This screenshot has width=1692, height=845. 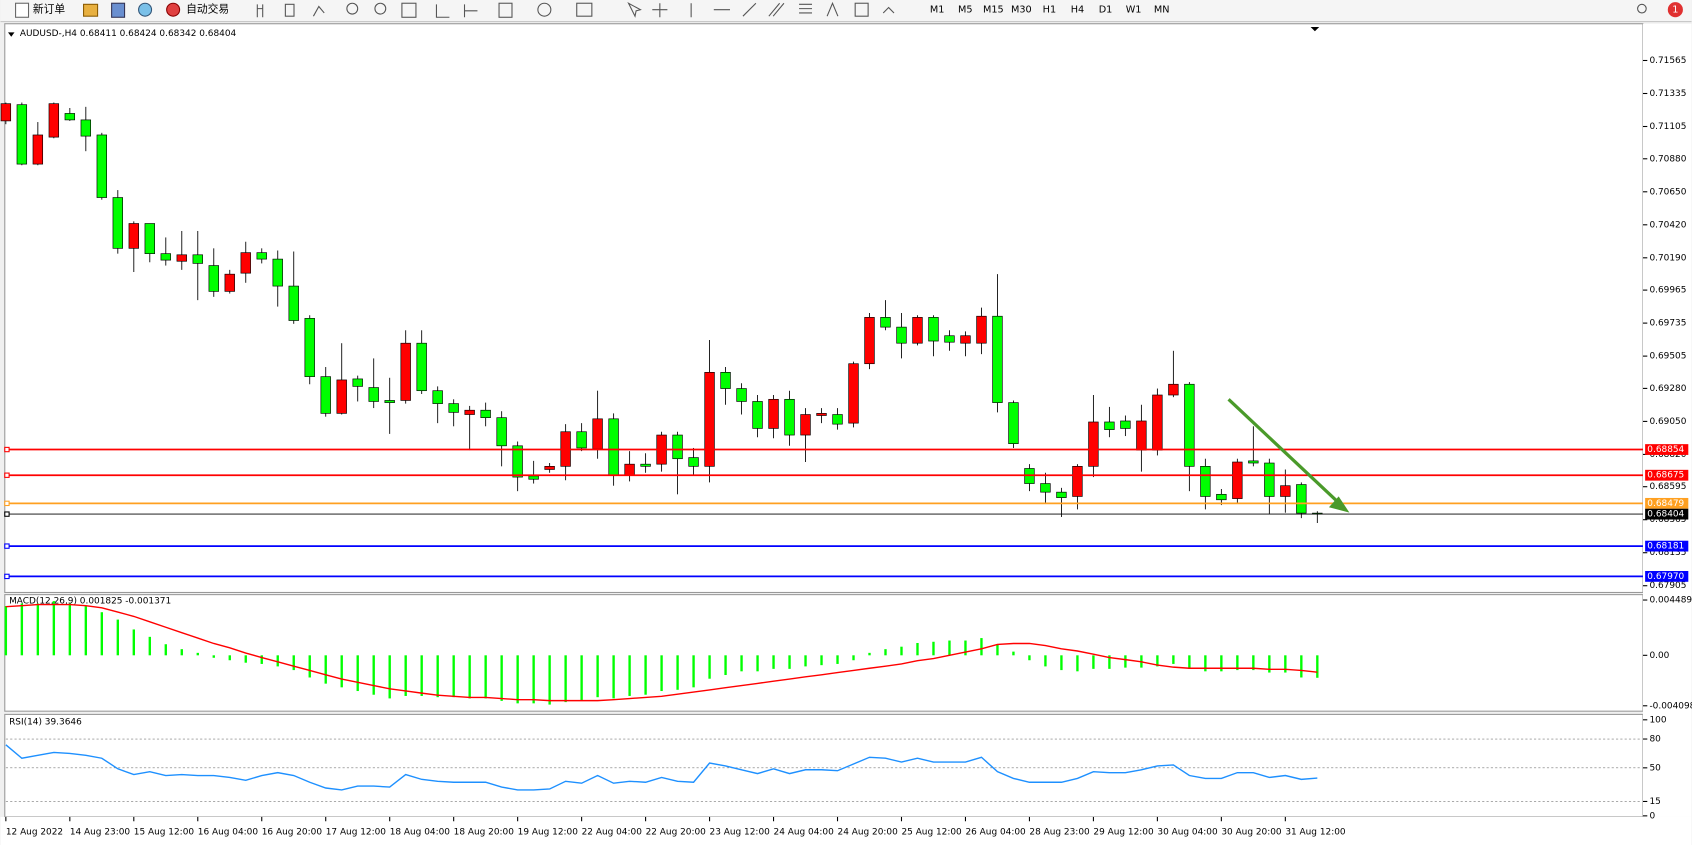 What do you see at coordinates (409, 10) in the screenshot?
I see `tile-windows` at bounding box center [409, 10].